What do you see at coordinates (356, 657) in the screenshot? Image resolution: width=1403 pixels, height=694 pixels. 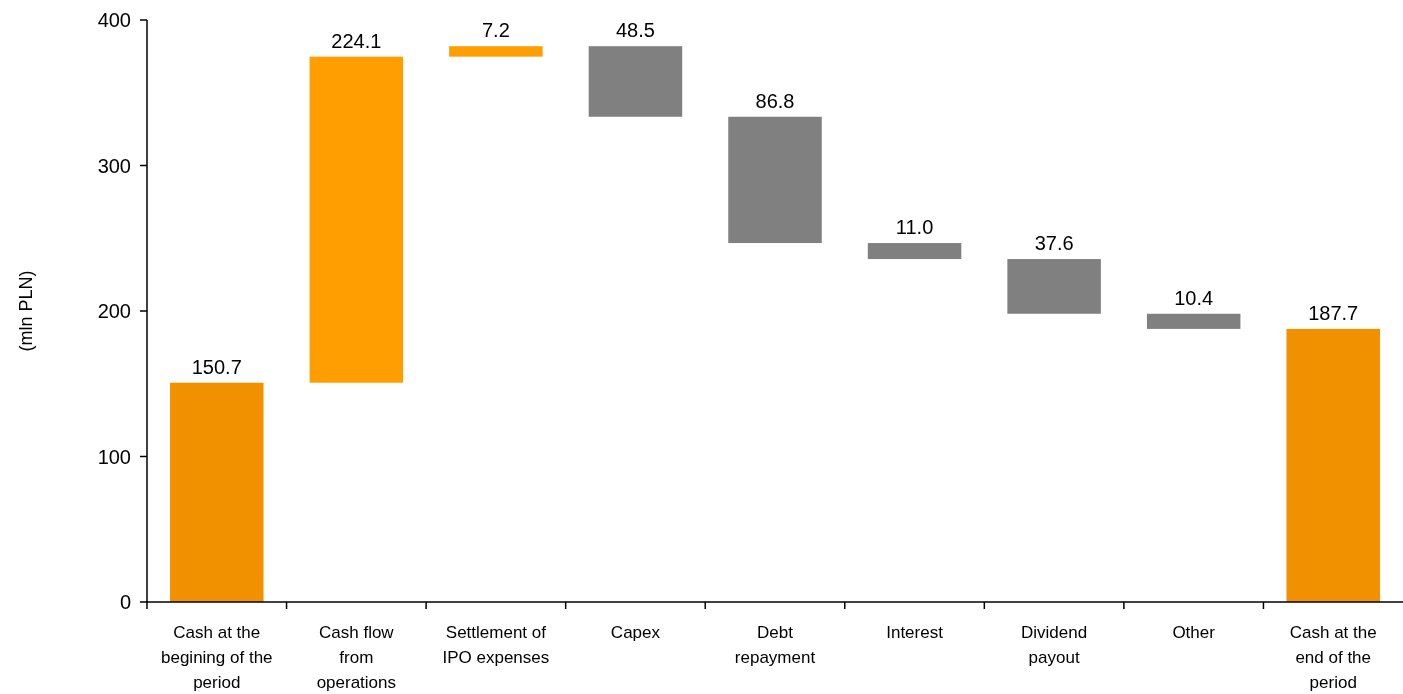 I see `x-tick-label: Cash flow from operations` at bounding box center [356, 657].